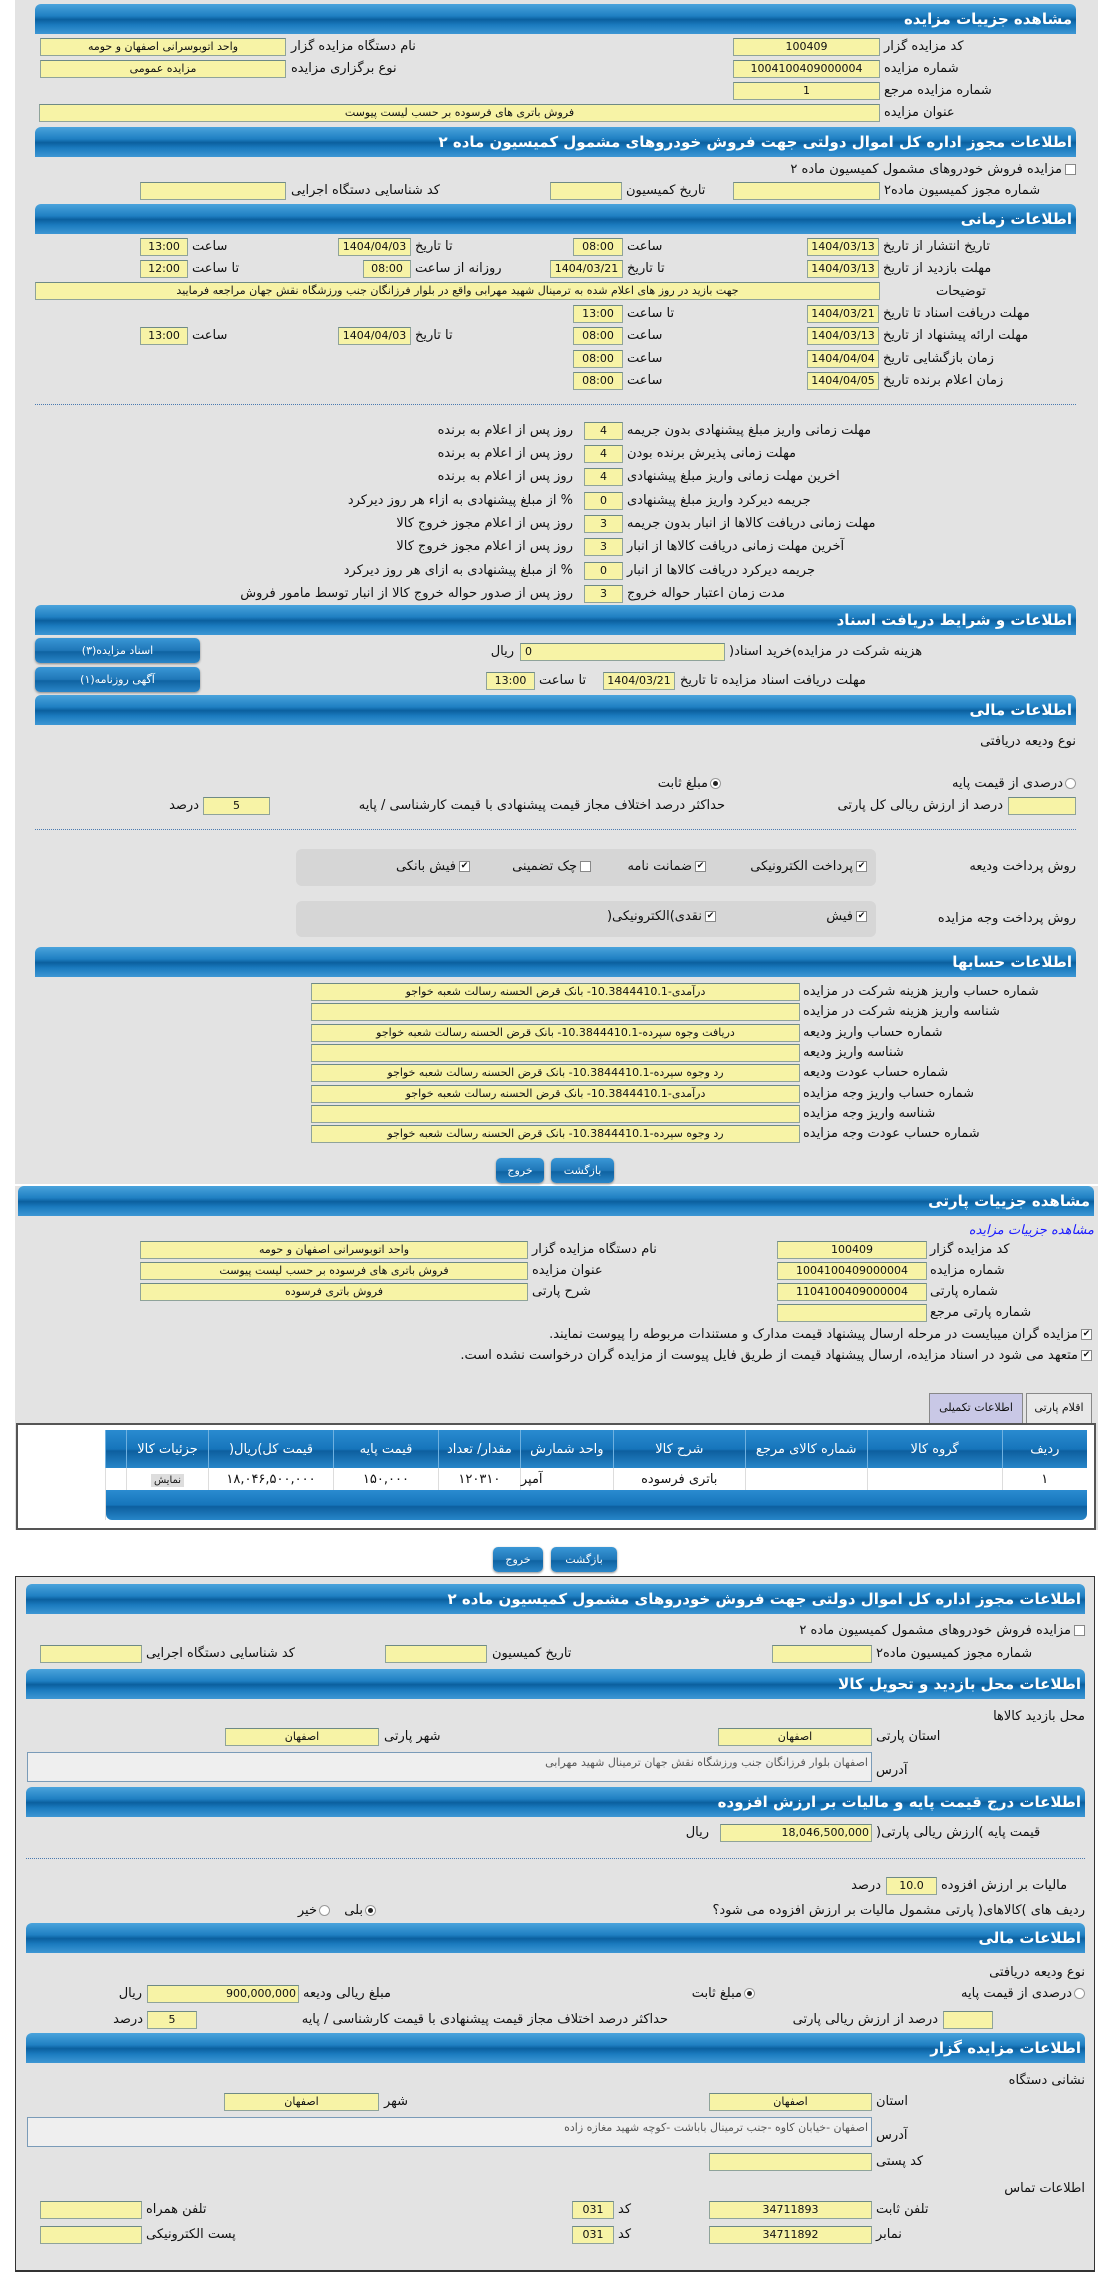 The width and height of the screenshot is (1098, 2272). Describe the element at coordinates (679, 1449) in the screenshot. I see `col-header: شرح کالا` at that location.